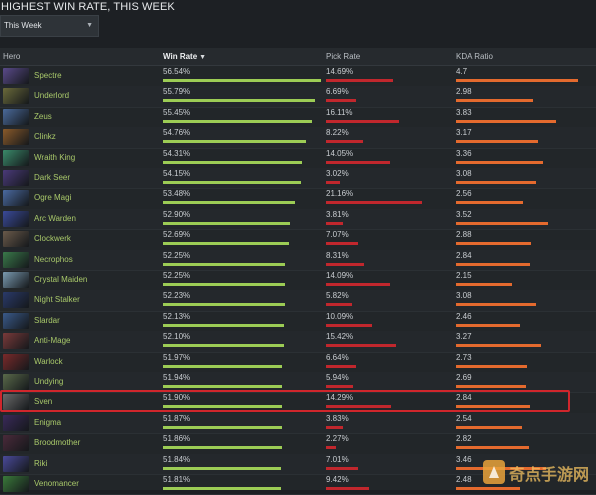 Image resolution: width=596 pixels, height=495 pixels. Describe the element at coordinates (298, 158) in the screenshot. I see `table-row: Wraith King 54.31% 14.05% 3.36` at that location.